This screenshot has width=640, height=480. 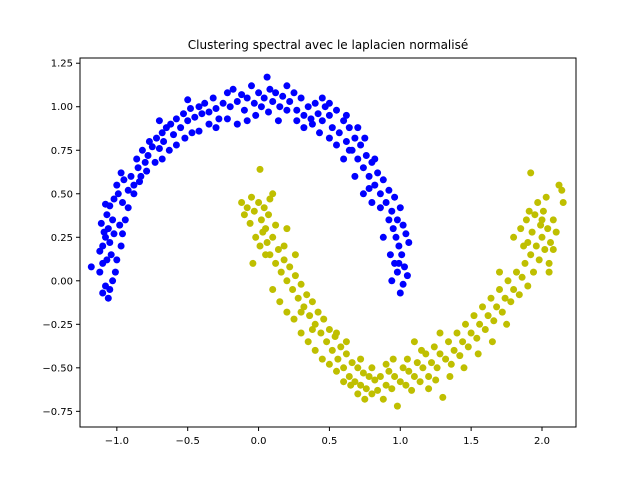 What do you see at coordinates (61, 238) in the screenshot?
I see `y-axis: −0.75 −0.50 −0.25 0.00 0.25 0.50 0.75 1.00 1.25` at bounding box center [61, 238].